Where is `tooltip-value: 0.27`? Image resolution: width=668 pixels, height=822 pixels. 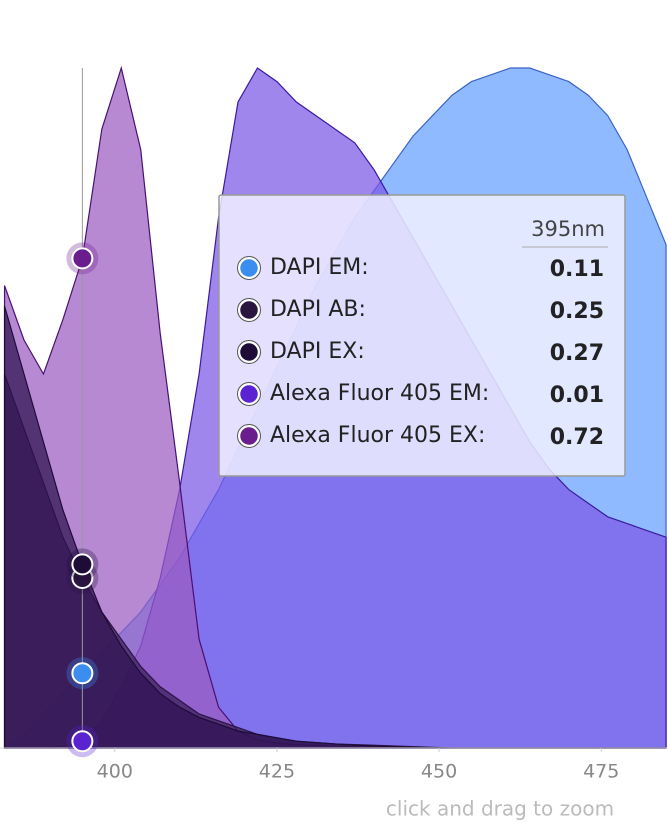 tooltip-value: 0.27 is located at coordinates (577, 353).